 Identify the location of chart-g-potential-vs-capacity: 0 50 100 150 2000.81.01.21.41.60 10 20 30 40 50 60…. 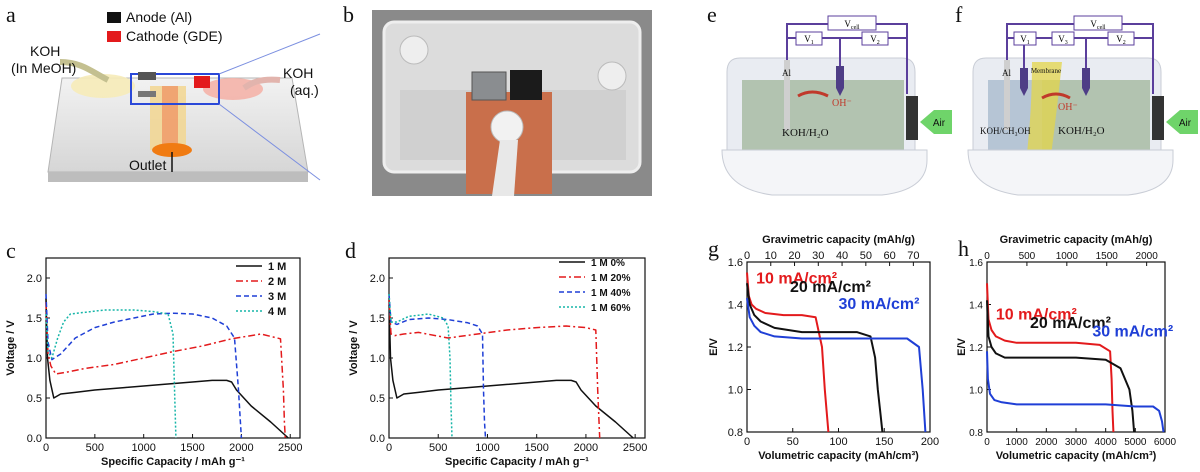
(823, 348).